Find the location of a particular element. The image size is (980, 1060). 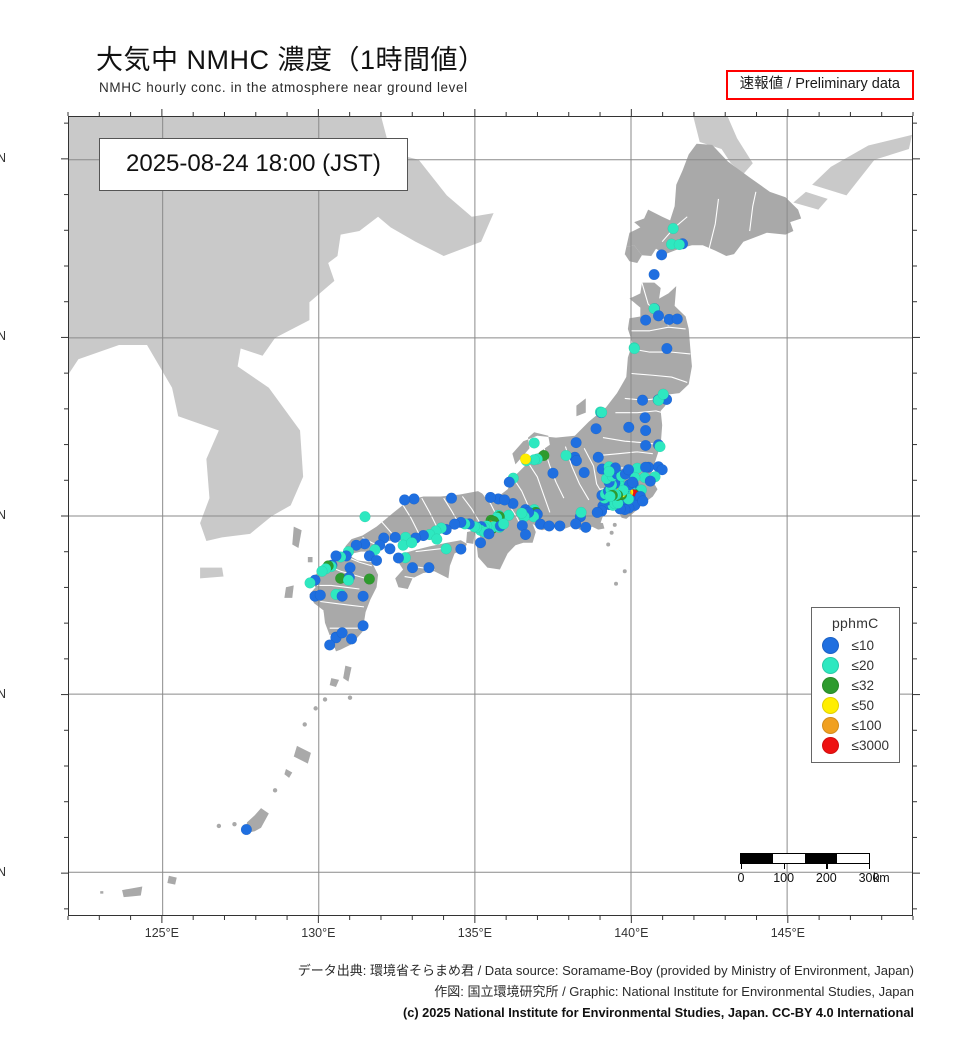

timestamp-label: 2025-08-24 18:00 (JST) is located at coordinates (253, 164).